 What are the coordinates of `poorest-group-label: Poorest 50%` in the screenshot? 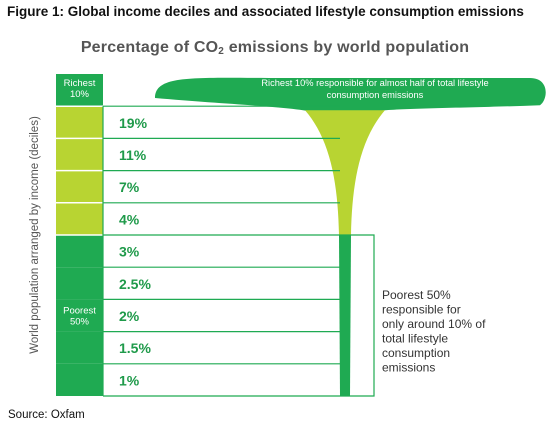 It's located at (79, 317).